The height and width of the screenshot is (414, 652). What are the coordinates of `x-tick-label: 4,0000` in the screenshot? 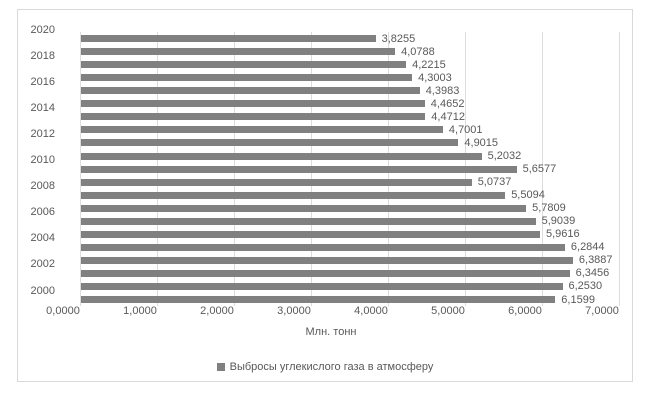 It's located at (371, 311).